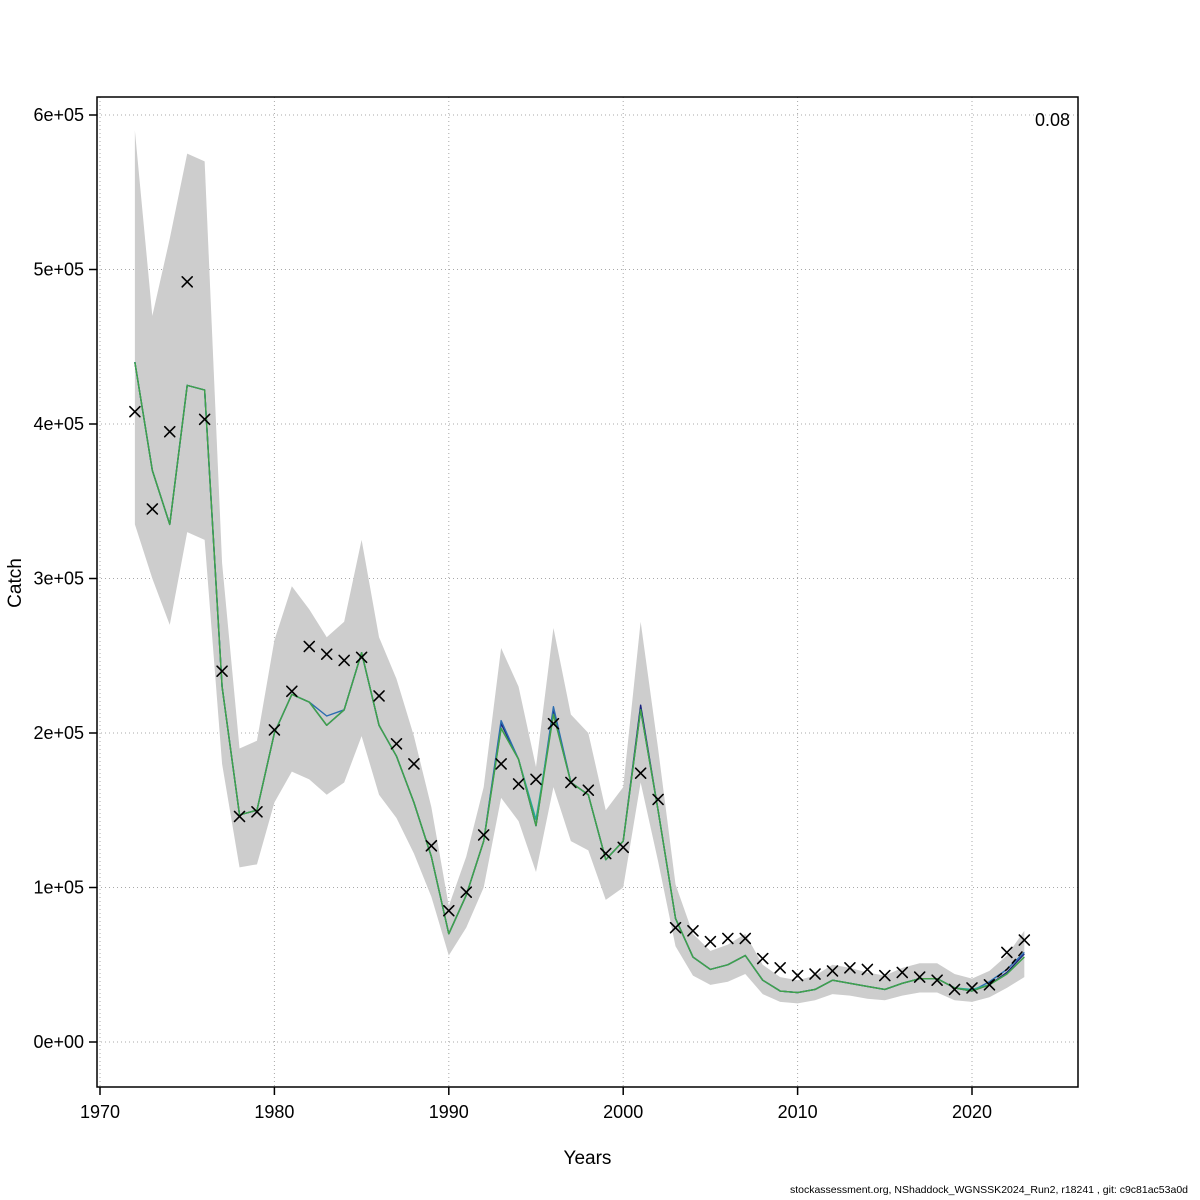 This screenshot has height=1200, width=1200. I want to click on x-tick-label: 1980, so click(274, 1112).